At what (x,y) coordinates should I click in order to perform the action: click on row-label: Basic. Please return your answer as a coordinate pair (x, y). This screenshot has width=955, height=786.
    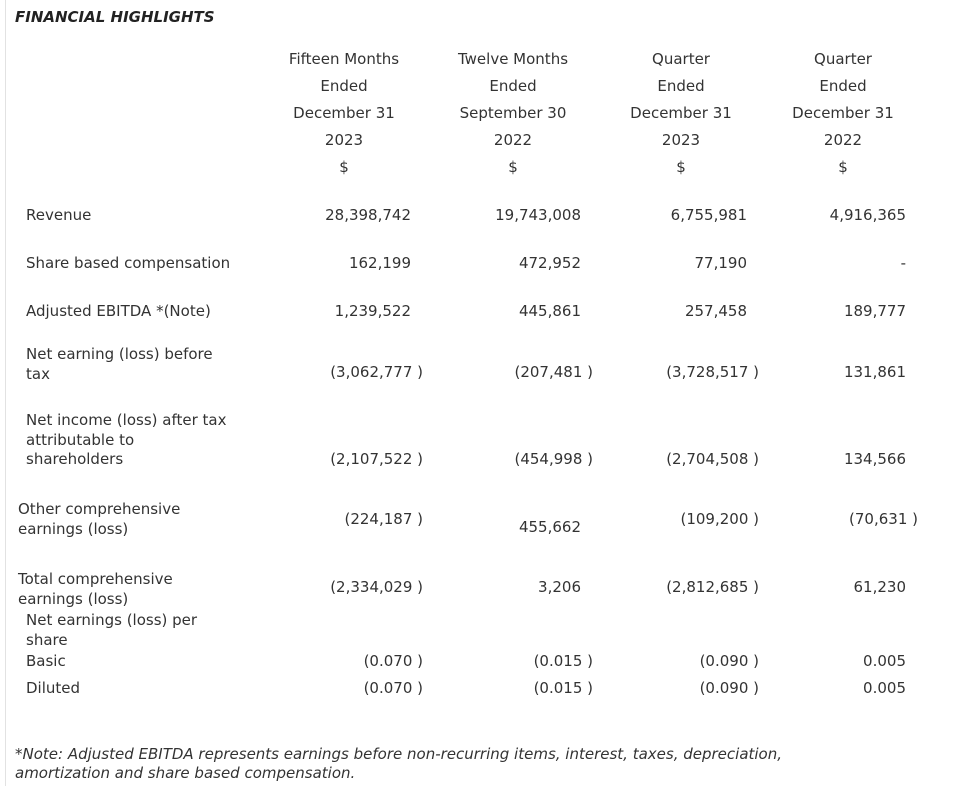
    Looking at the image, I should click on (46, 661).